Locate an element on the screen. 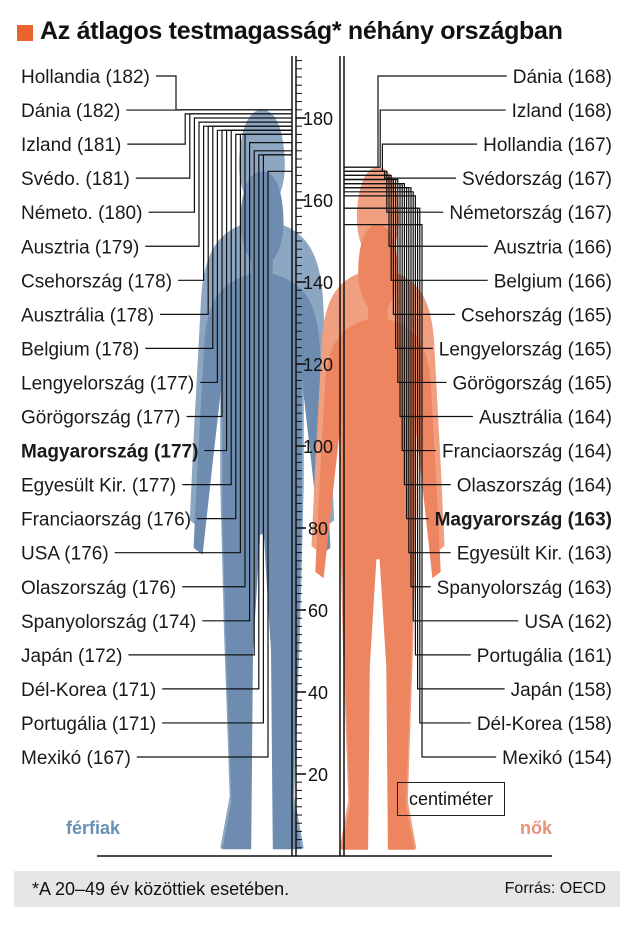 The width and height of the screenshot is (640, 926). men-label: férfiak is located at coordinates (93, 828).